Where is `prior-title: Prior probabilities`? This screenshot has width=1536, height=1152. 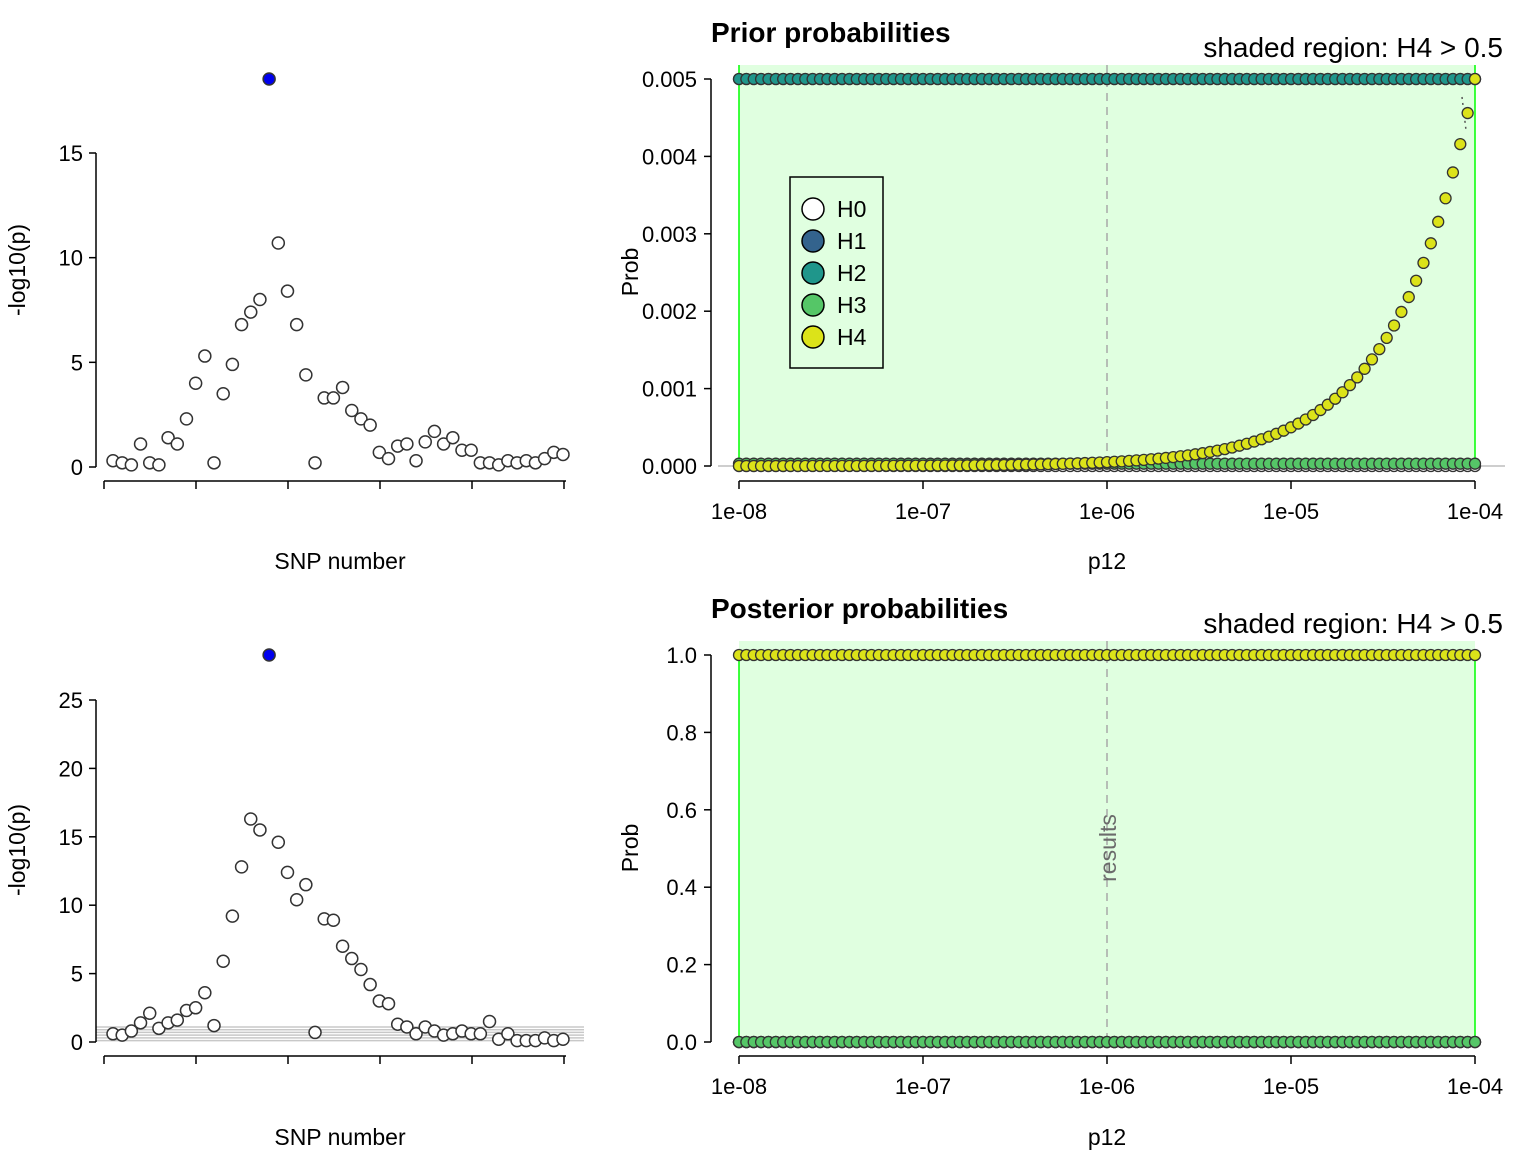
prior-title: Prior probabilities is located at coordinates (831, 32).